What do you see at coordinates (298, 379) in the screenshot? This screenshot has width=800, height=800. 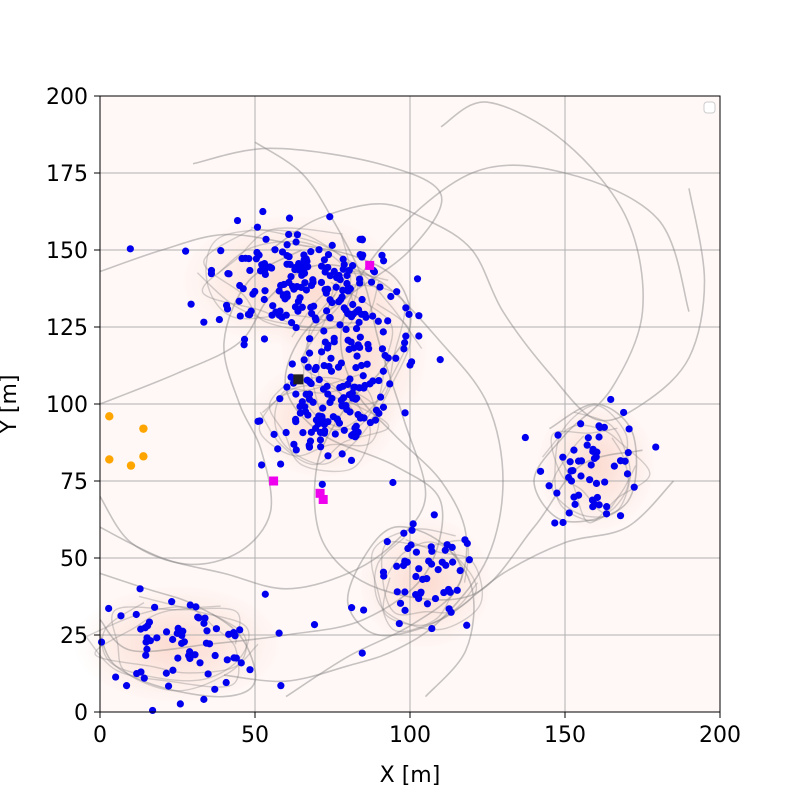 I see `black-marker` at bounding box center [298, 379].